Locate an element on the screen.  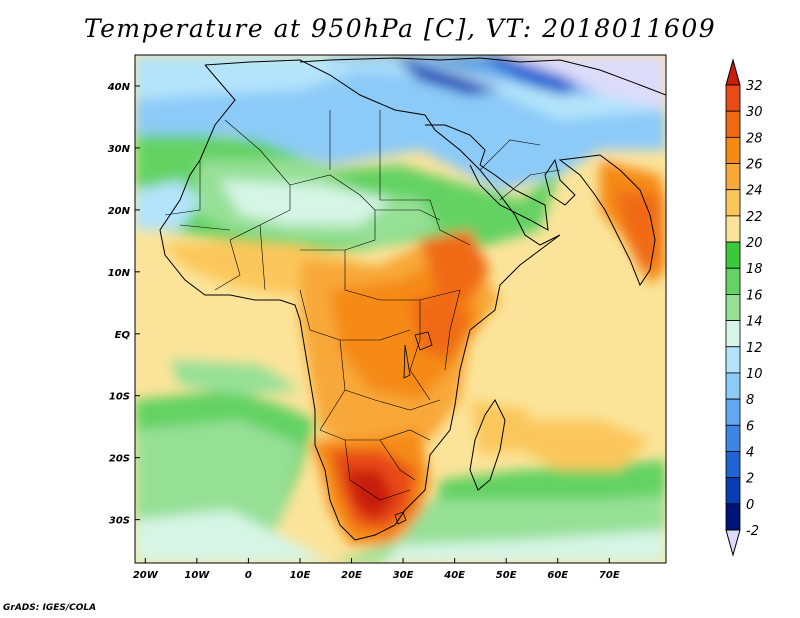
colorbar-label: 8 is located at coordinates (750, 400).